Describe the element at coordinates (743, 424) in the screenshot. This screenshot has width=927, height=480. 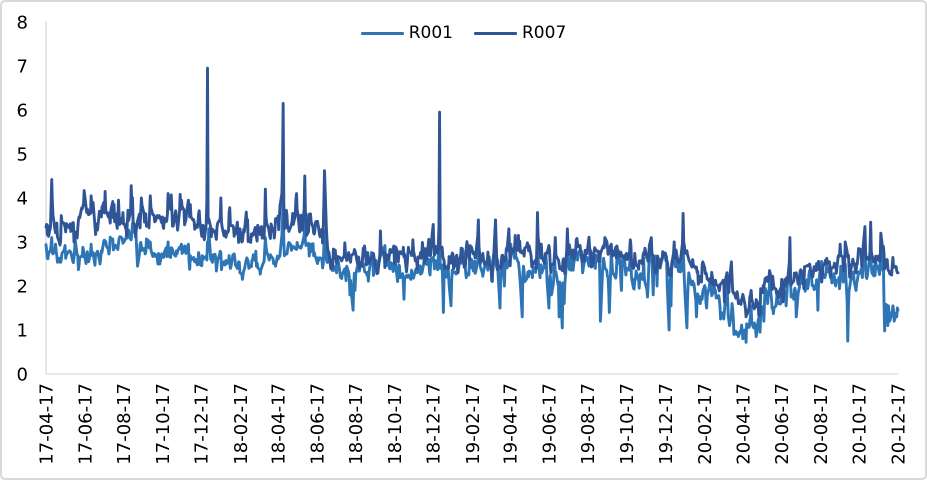
I see `x-tick-label: 20-04-17` at that location.